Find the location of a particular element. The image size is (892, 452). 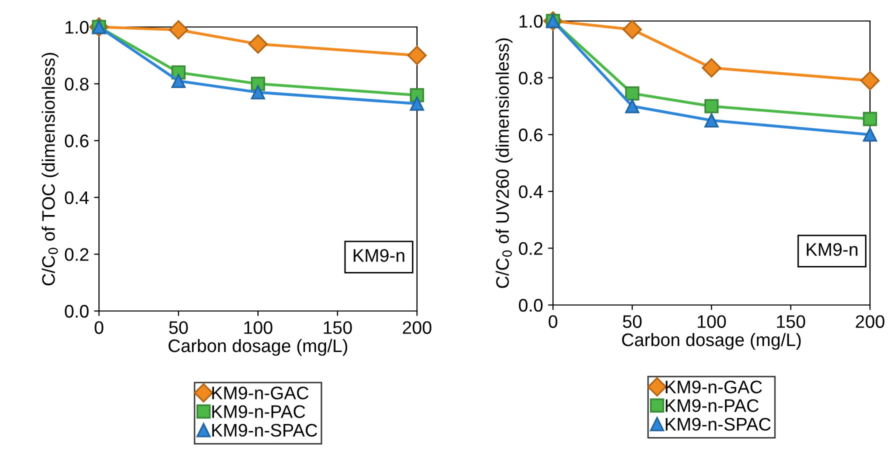

y-axis-title: C/C$_{0}$ of TOC (dimensionless) is located at coordinates (50, 169).